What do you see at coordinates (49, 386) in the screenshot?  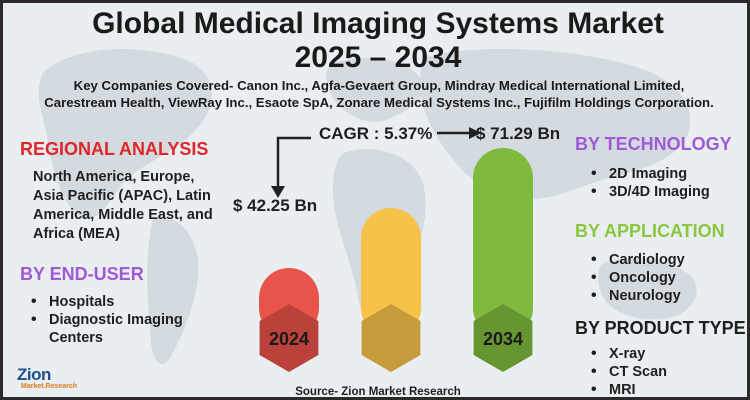 I see `logo-subtitle: Market.Research` at bounding box center [49, 386].